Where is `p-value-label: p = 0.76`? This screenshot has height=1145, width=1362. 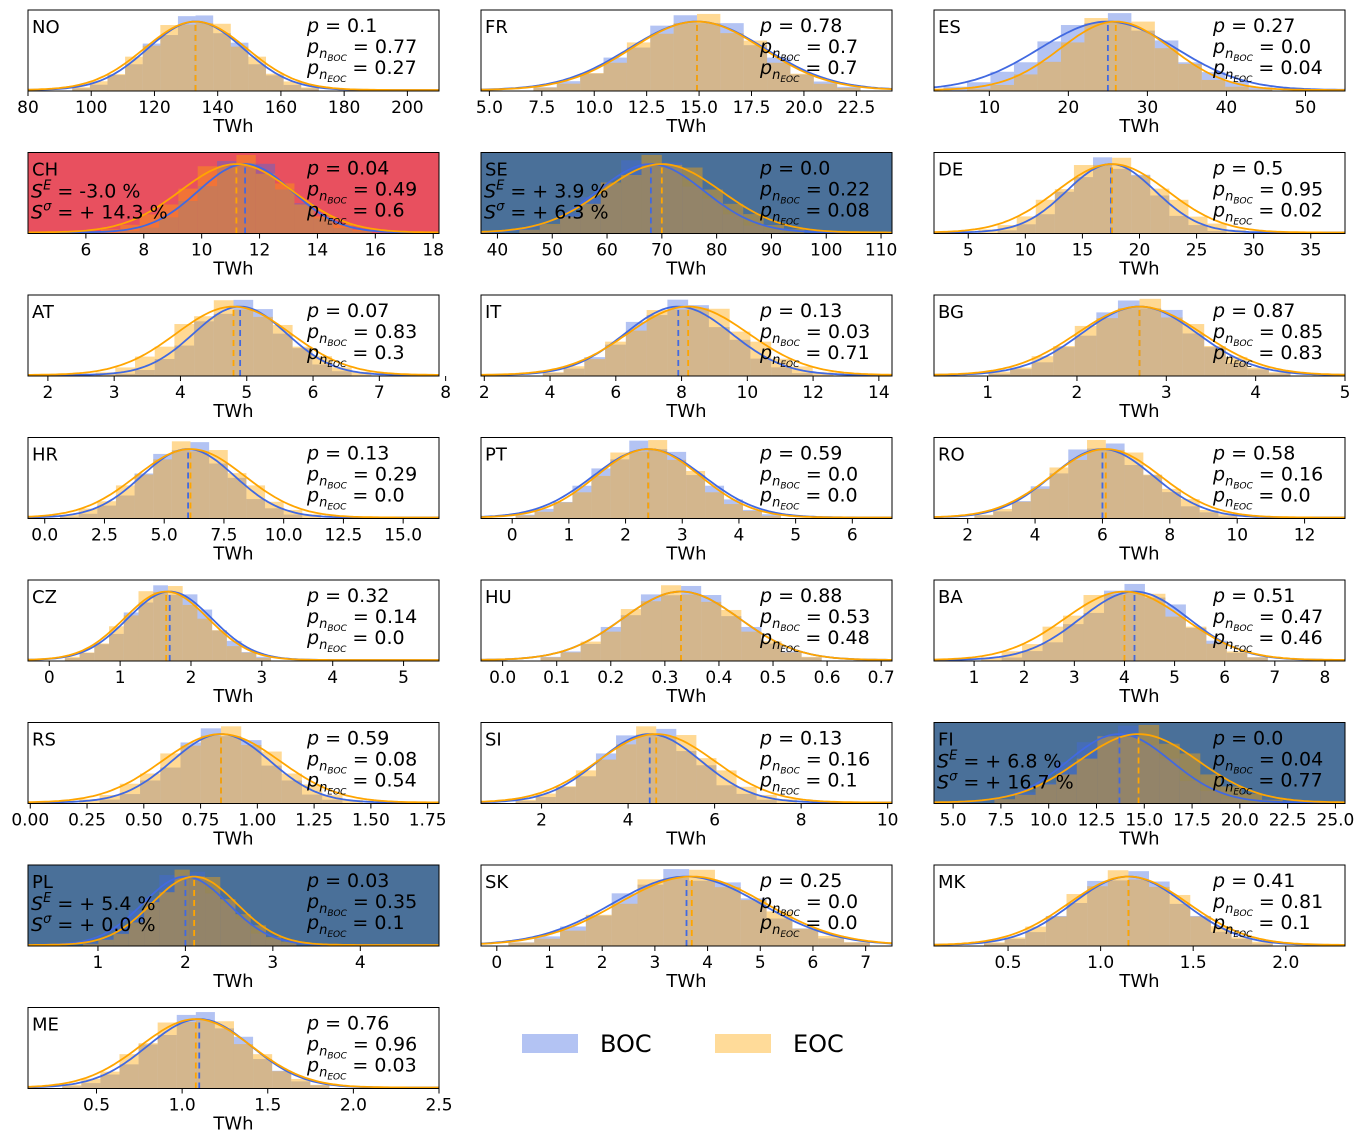
p-value-label: p = 0.76 is located at coordinates (347, 1024).